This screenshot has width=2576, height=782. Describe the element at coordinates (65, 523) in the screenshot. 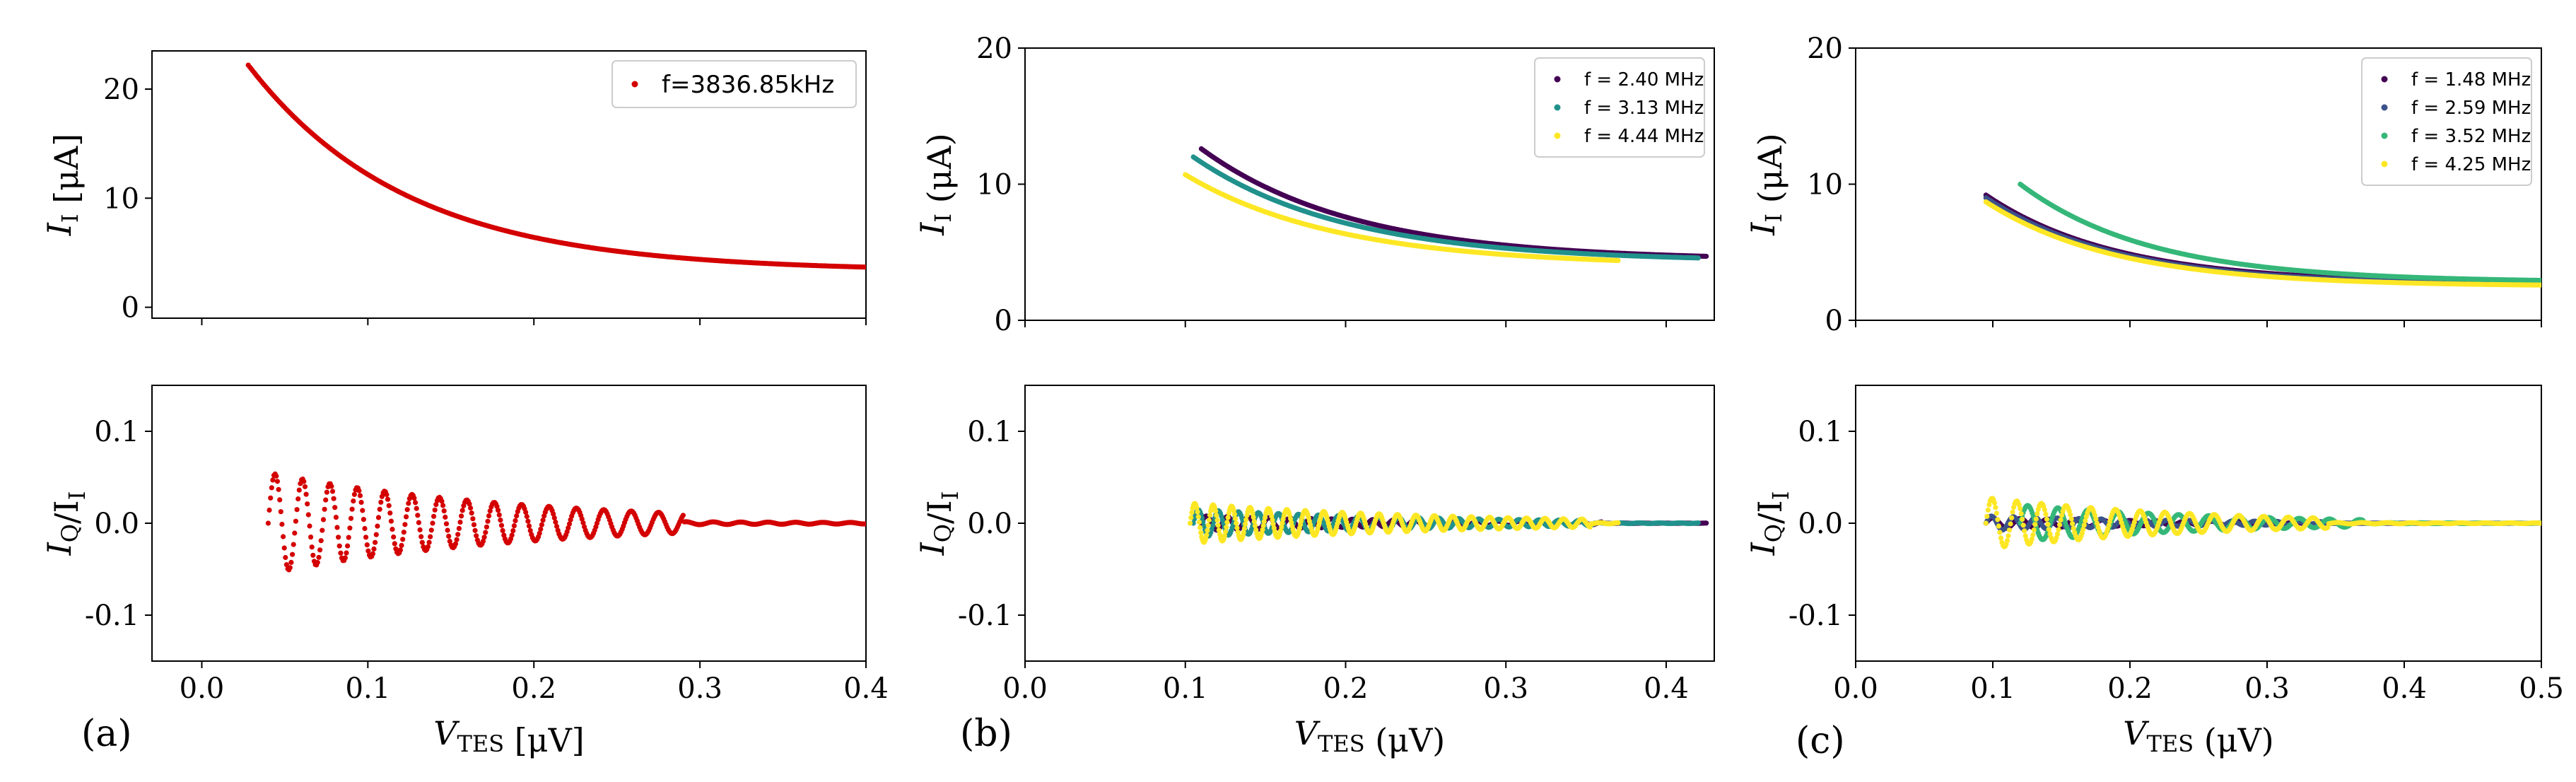

I see `y-axis-label: IQ/II` at that location.